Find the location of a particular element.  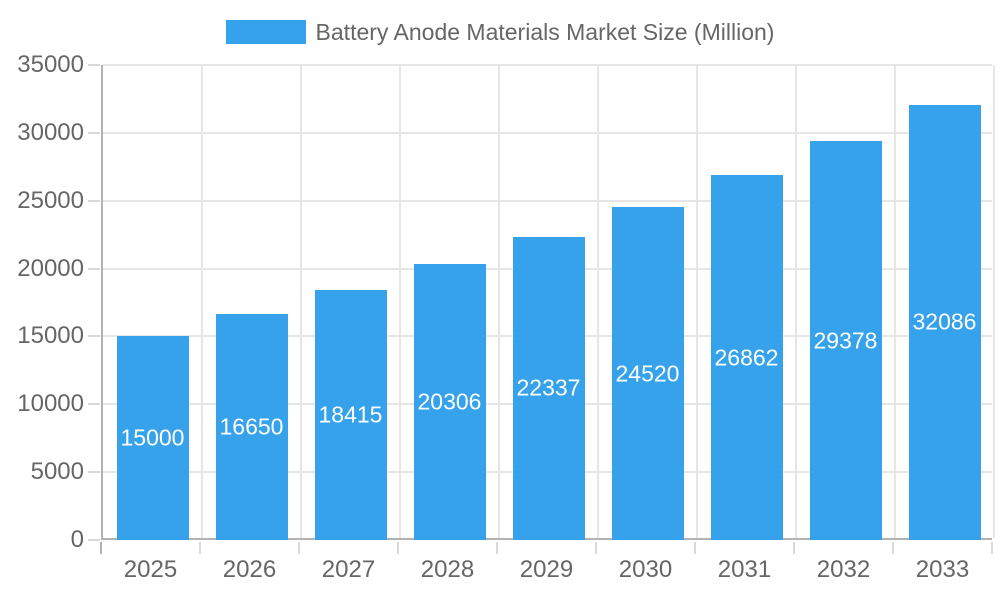

y-tick-label: 30000 is located at coordinates (50, 132).